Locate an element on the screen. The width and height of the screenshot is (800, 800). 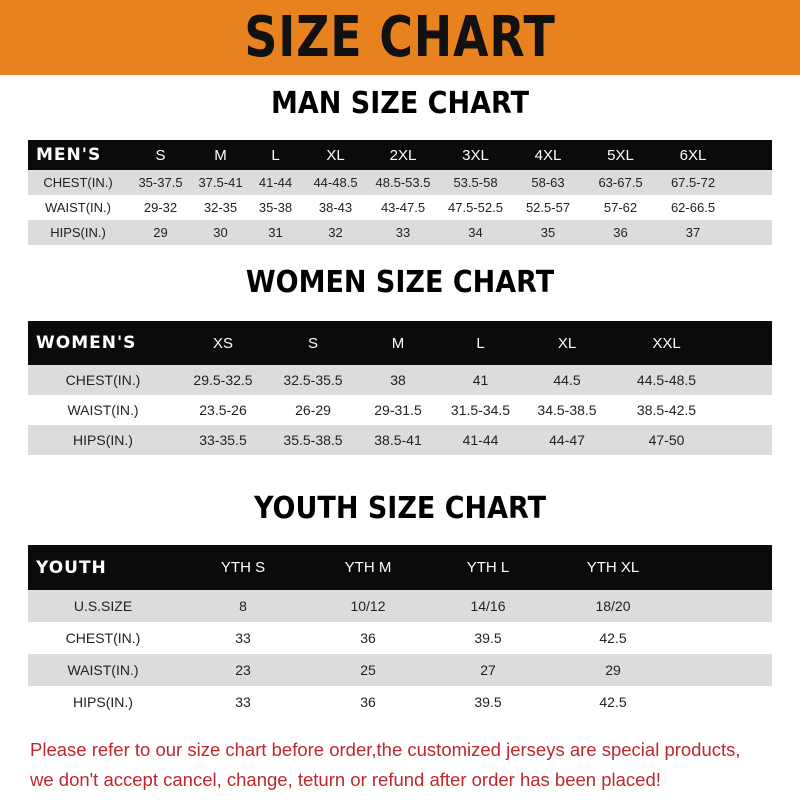
table-cell: 29-31.5 is located at coordinates (398, 410).